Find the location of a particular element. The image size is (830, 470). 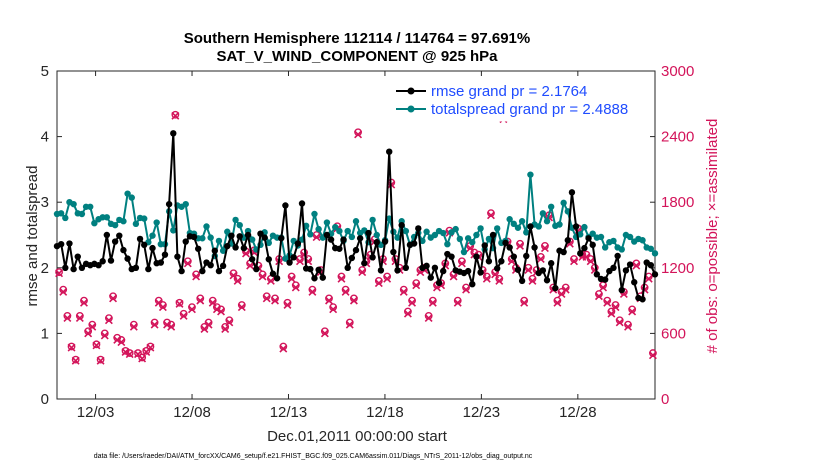

y-tick-label-left: 1 is located at coordinates (45, 333).